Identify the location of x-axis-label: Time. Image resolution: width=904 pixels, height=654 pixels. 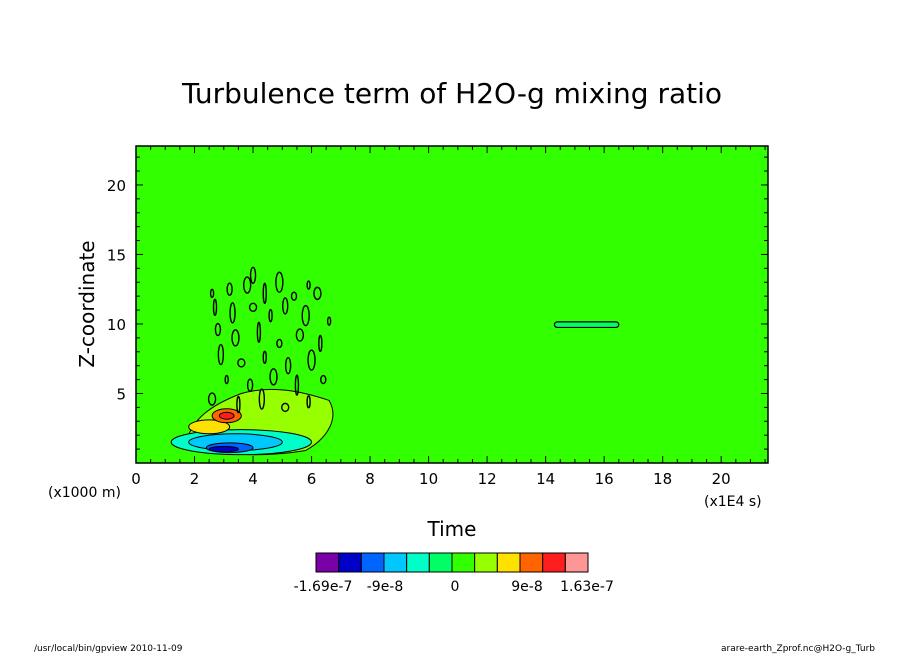
(452, 529).